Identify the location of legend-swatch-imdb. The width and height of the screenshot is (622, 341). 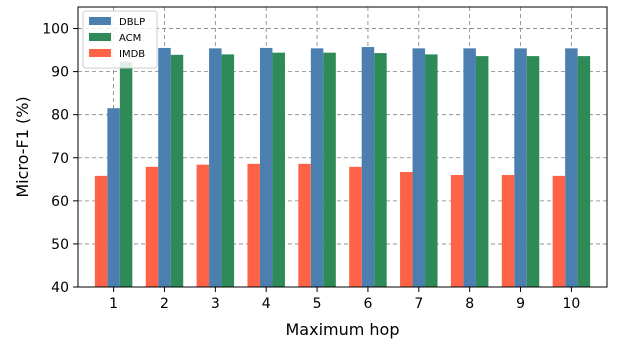
(100, 53).